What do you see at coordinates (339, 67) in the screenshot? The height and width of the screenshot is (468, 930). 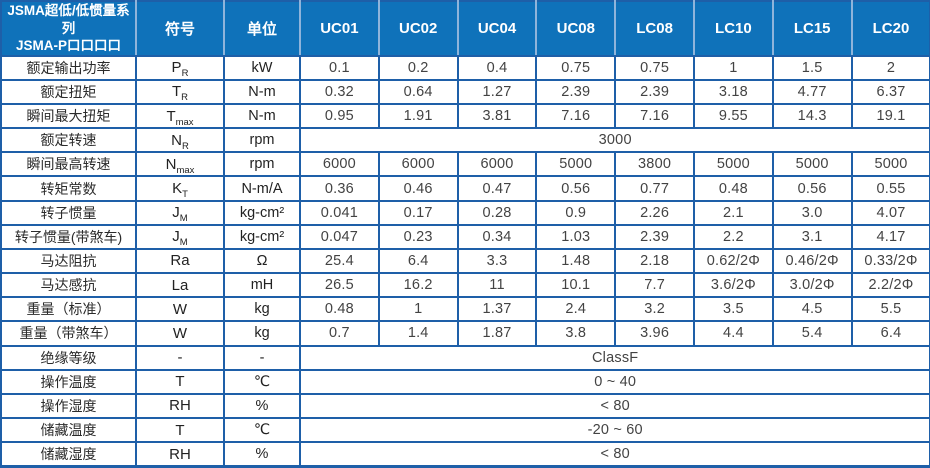 I see `cell-value: 0.1` at bounding box center [339, 67].